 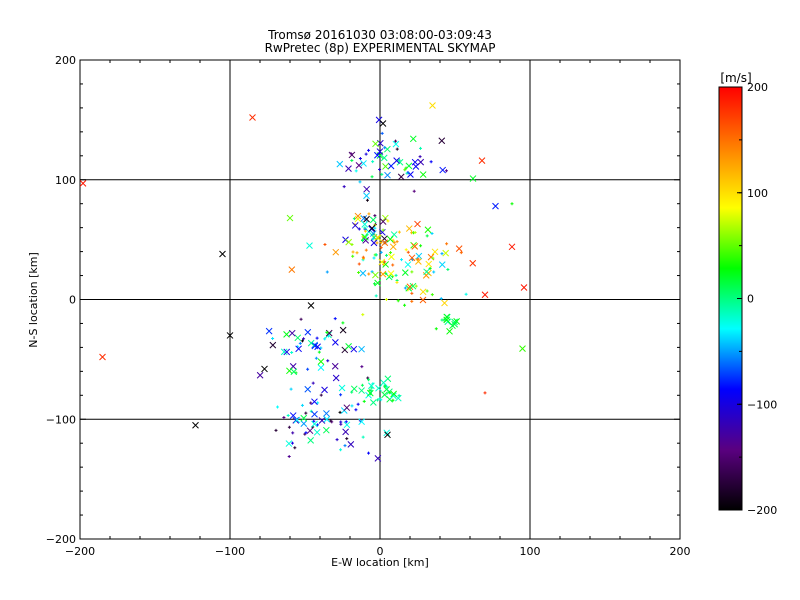 I want to click on x-tick-label: −200, so click(x=80, y=551).